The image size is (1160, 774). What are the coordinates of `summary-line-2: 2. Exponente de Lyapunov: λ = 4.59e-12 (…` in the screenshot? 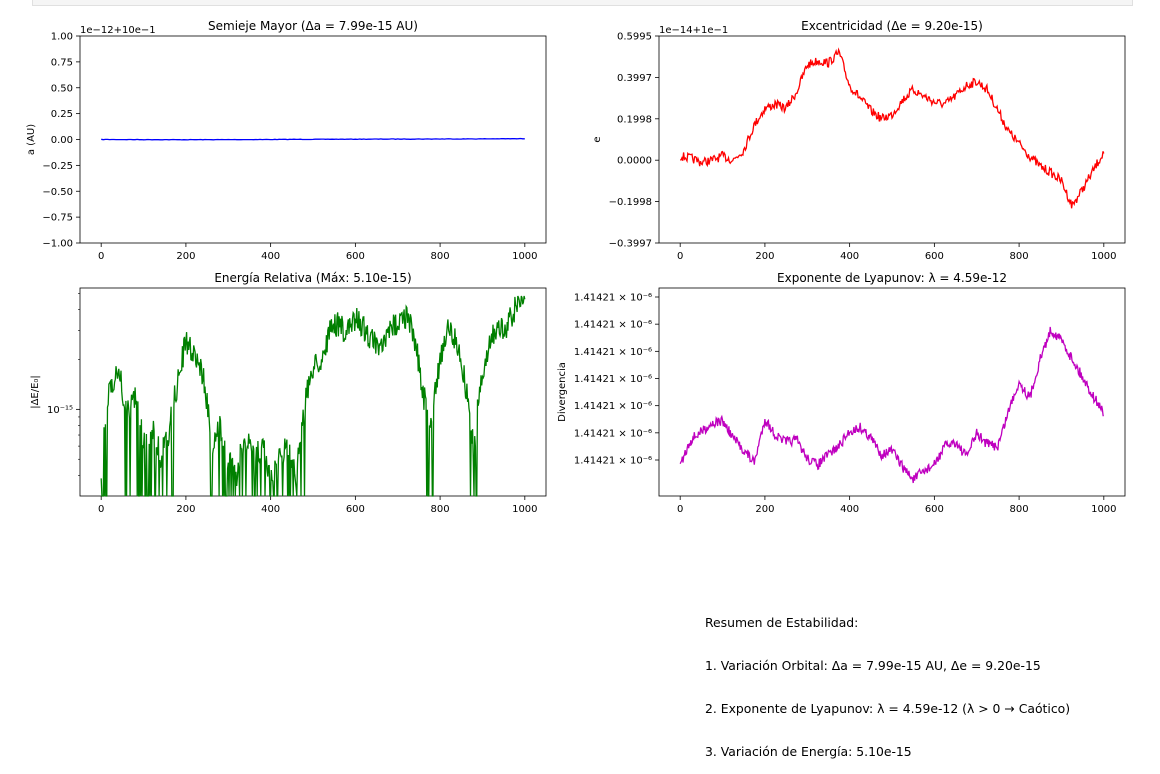 It's located at (888, 709).